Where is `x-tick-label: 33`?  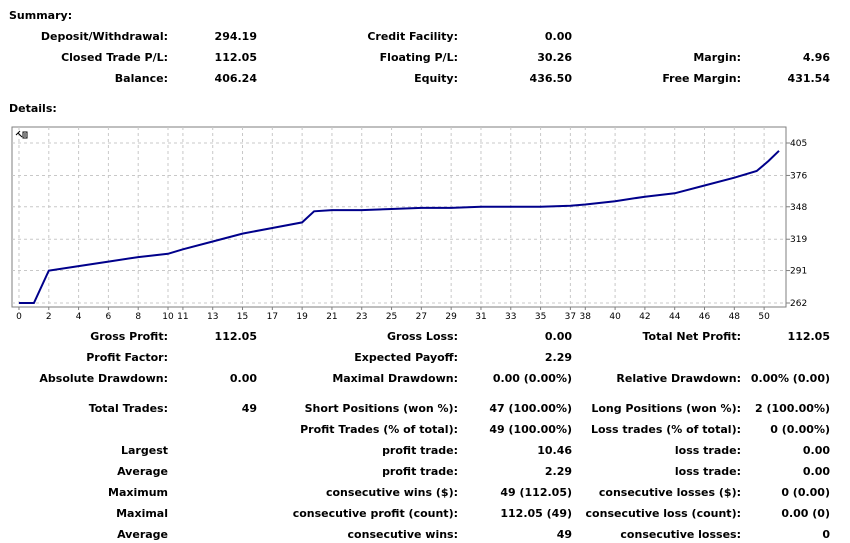 x-tick-label: 33 is located at coordinates (510, 316).